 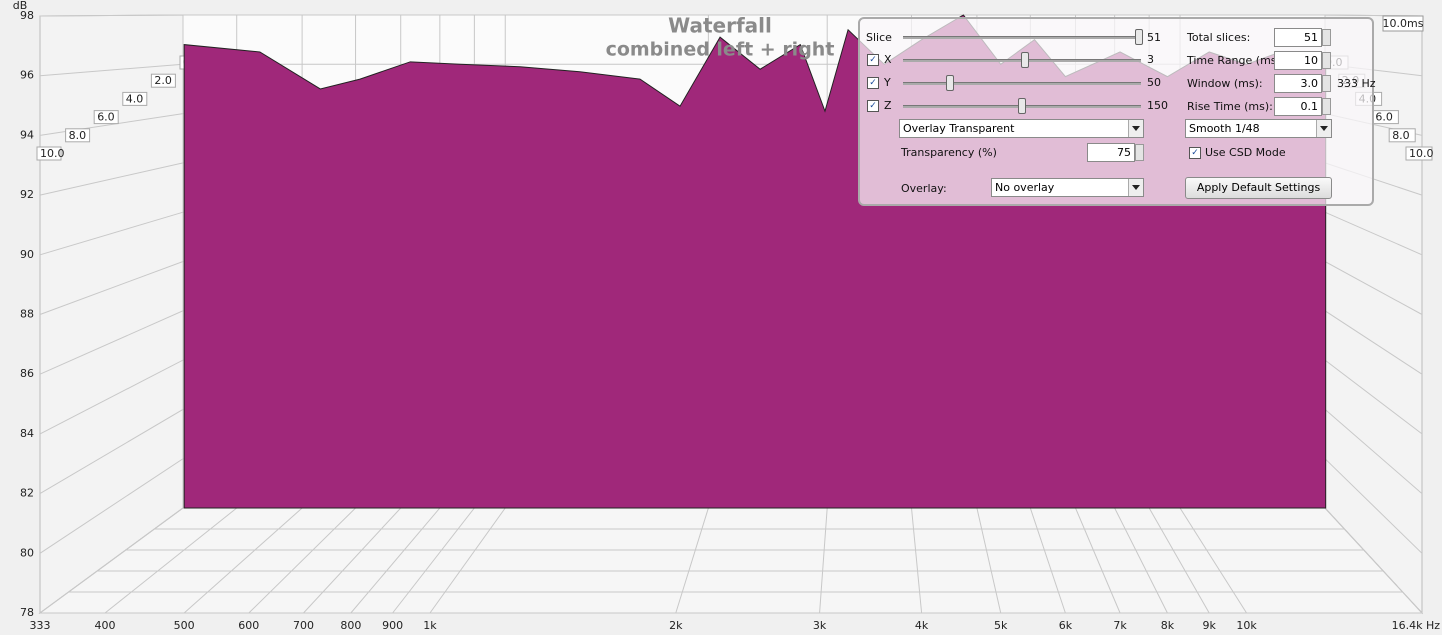 I want to click on transparency-label: Transparency (%), so click(x=949, y=152).